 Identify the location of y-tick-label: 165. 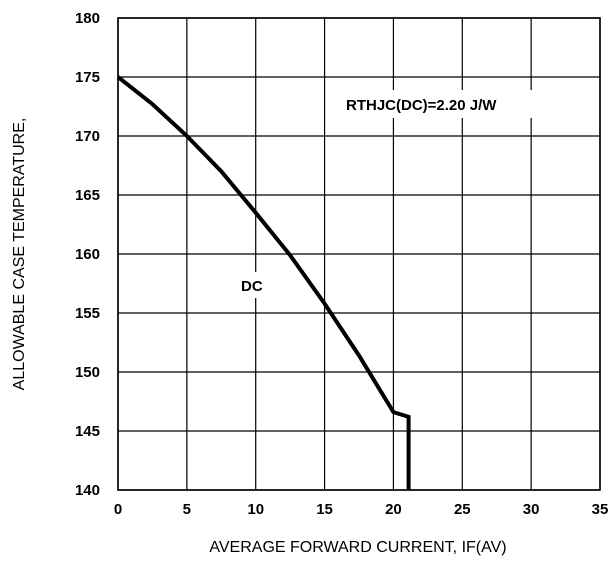
(87, 195).